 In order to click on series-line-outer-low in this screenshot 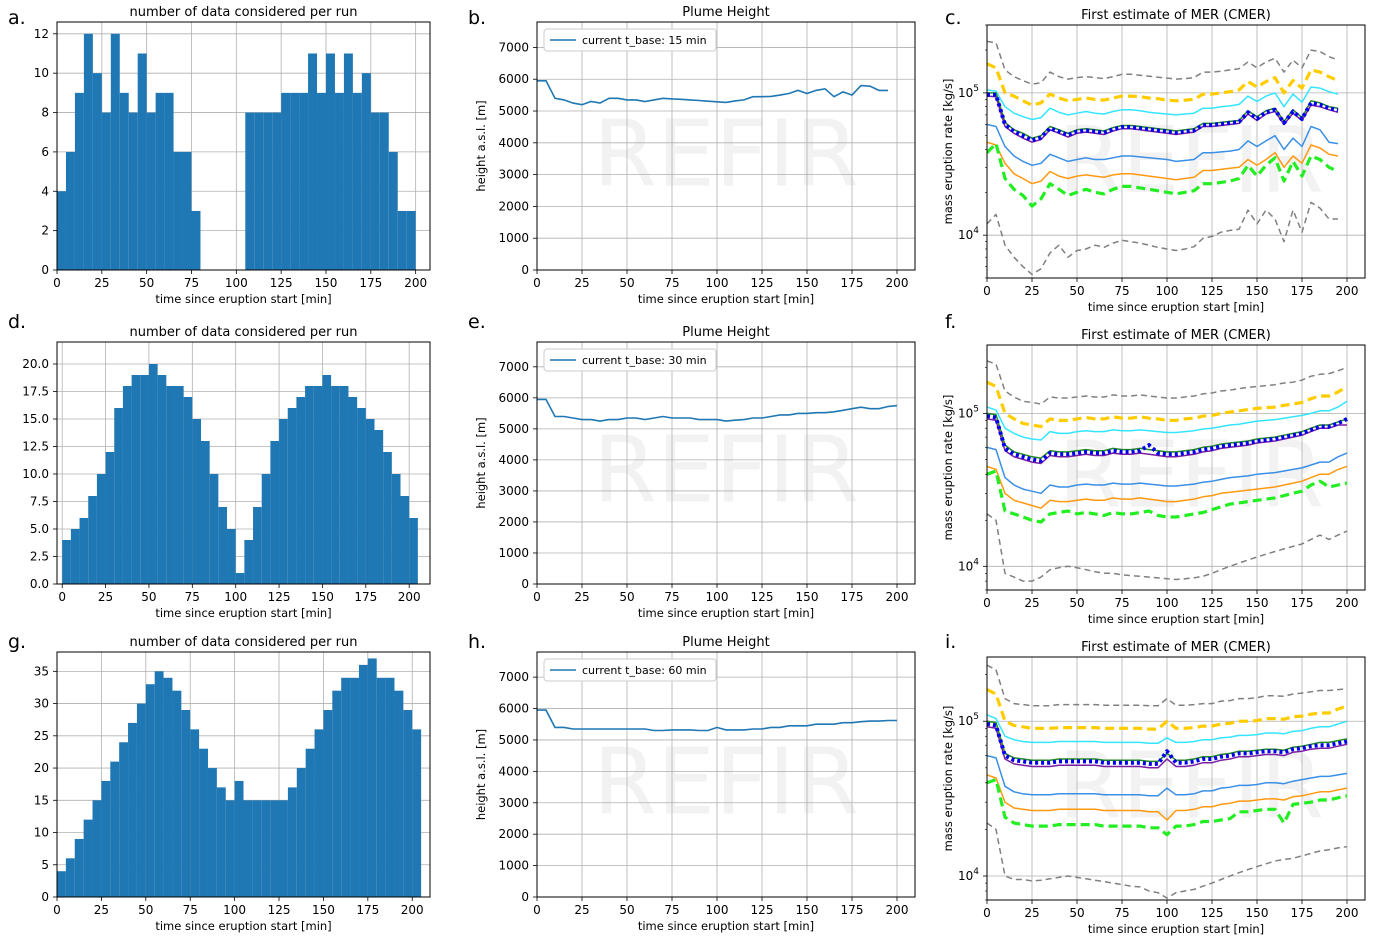, I will do `click(1162, 238)`.